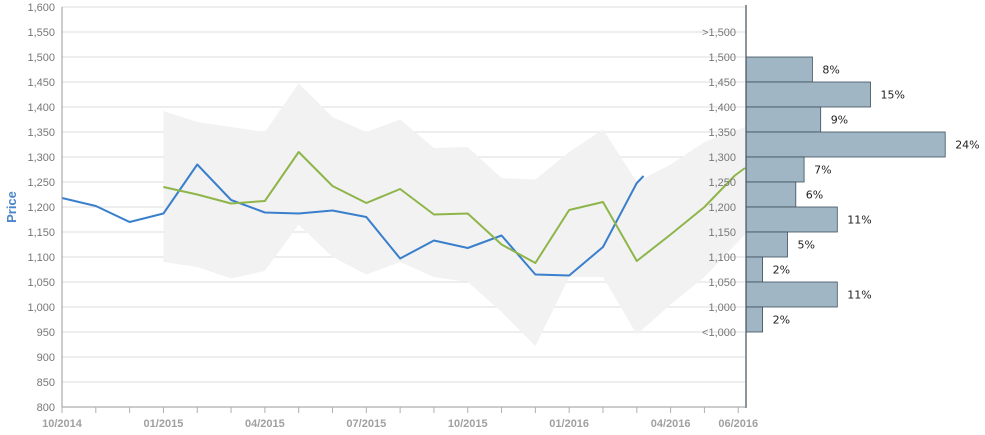  I want to click on y-tick-label: 950, so click(46, 333).